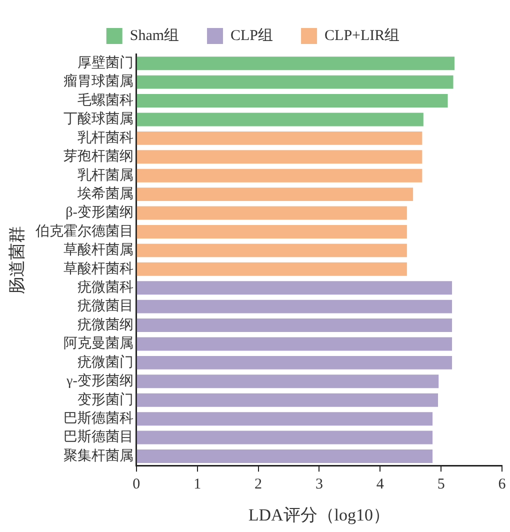 This screenshot has width=510, height=532. Describe the element at coordinates (105, 306) in the screenshot. I see `y-tick-label: 疣微菌目` at that location.